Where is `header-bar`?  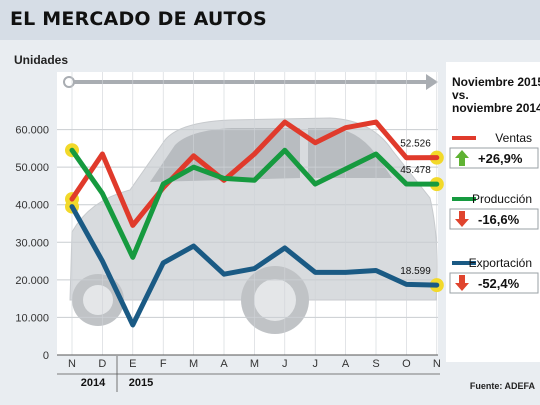
header-bar is located at coordinates (270, 20).